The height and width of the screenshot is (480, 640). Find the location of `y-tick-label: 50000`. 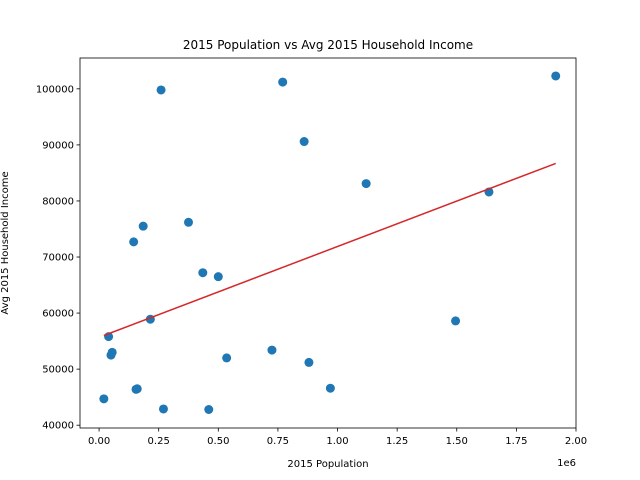

y-tick-label: 50000 is located at coordinates (58, 370).